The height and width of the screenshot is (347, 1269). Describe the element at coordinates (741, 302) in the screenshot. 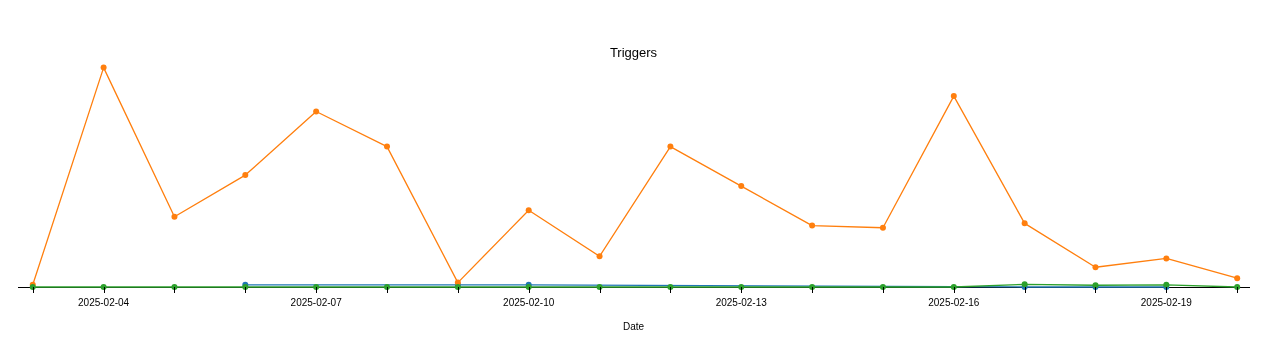

I see `x-tick-label: 2025-02-13` at that location.